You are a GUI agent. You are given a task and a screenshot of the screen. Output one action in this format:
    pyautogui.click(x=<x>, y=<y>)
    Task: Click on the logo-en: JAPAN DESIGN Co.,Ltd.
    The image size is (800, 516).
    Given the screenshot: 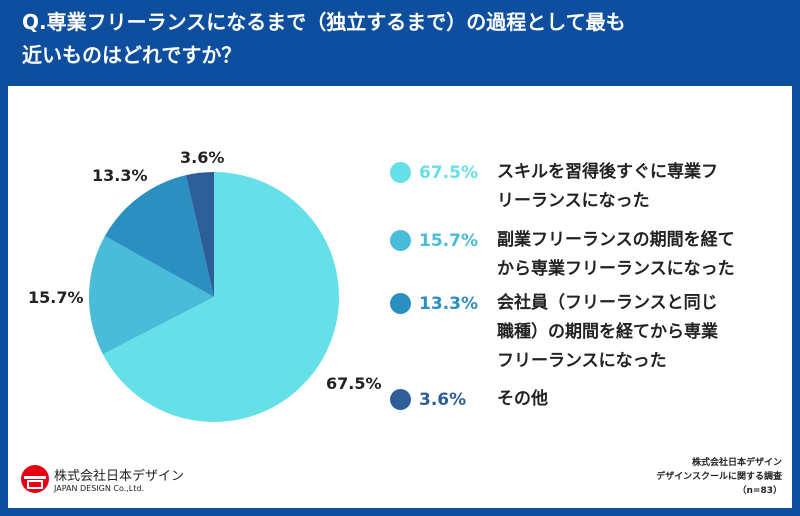 What is the action you would take?
    pyautogui.click(x=99, y=488)
    